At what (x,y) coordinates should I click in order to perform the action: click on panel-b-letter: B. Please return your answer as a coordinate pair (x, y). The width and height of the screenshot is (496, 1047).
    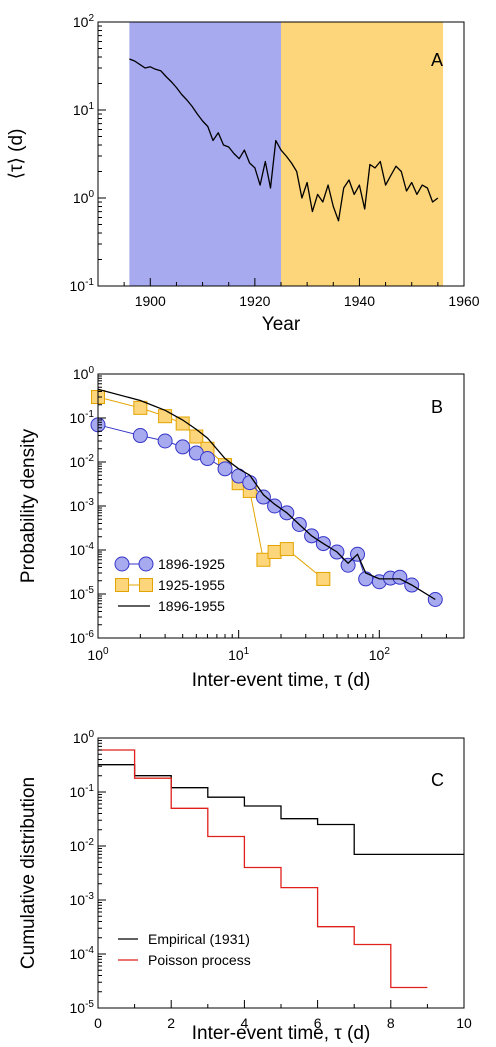
    Looking at the image, I should click on (437, 407).